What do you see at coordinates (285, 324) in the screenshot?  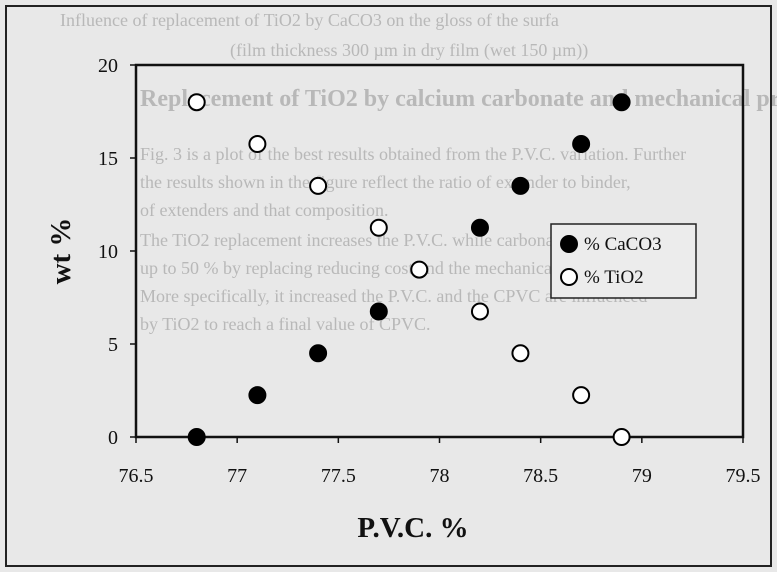 I see `background-para-7: by TiO2 to reach a final value of CPVC.` at bounding box center [285, 324].